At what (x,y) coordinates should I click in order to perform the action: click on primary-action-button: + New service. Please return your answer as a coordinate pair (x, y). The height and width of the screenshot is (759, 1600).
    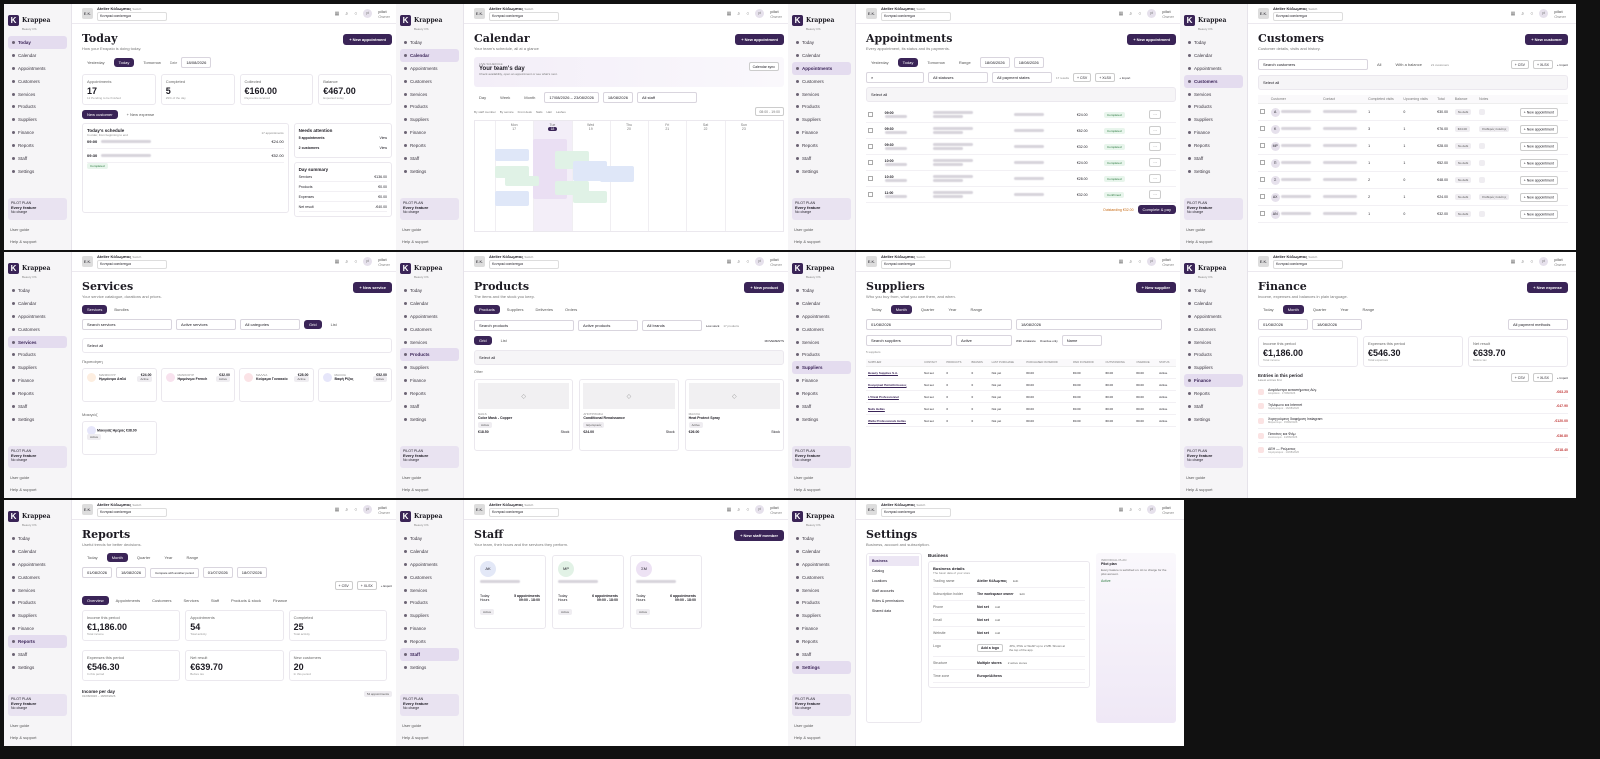
    Looking at the image, I should click on (372, 287).